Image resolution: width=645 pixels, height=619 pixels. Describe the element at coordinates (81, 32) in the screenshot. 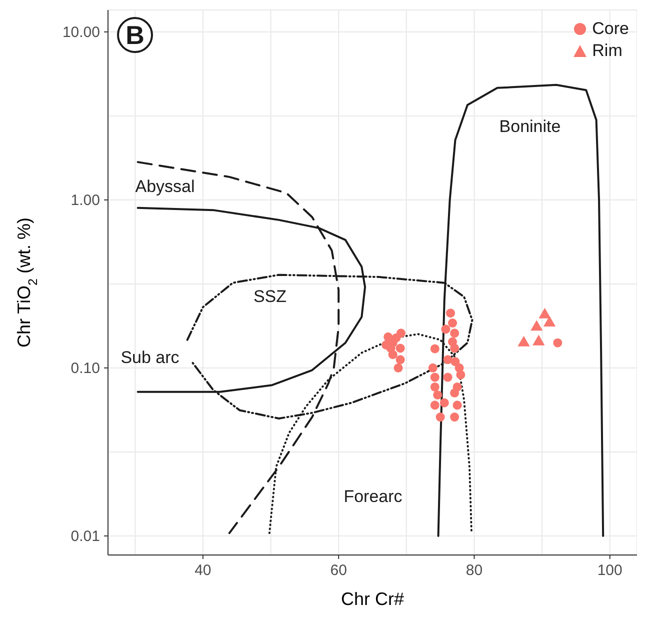

I see `y-tick-label: 10.00` at that location.